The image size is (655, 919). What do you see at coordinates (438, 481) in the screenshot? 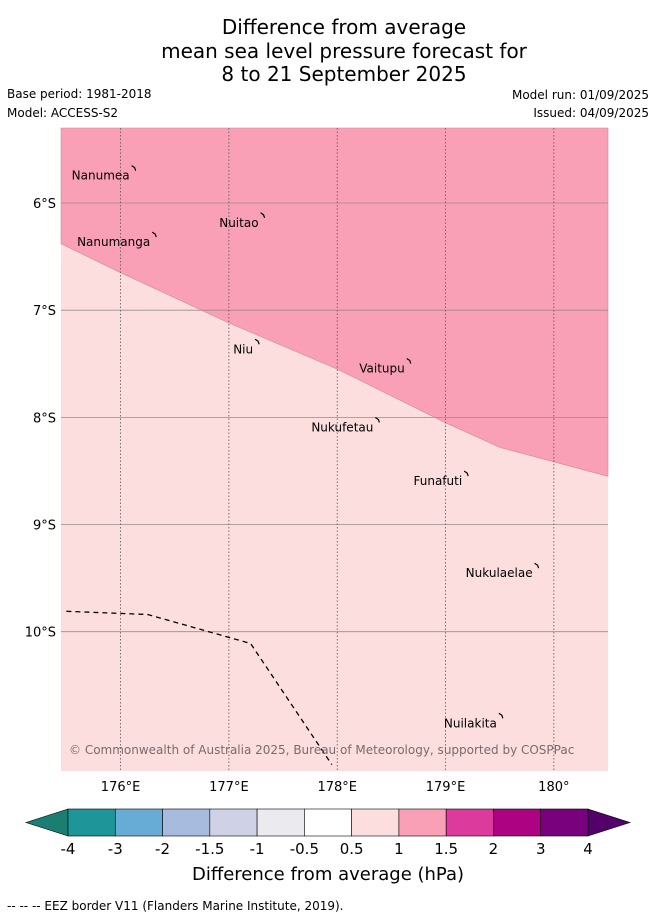
I see `place-label-funafuti: Funafuti` at bounding box center [438, 481].